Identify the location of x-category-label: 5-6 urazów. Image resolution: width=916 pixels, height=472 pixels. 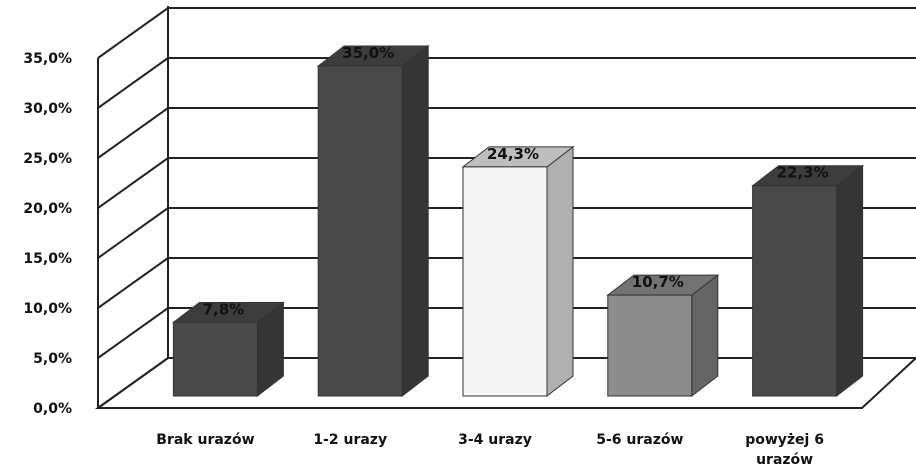
(639, 440).